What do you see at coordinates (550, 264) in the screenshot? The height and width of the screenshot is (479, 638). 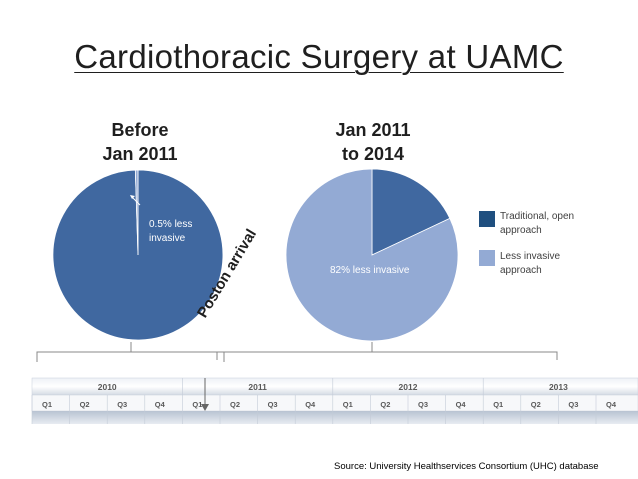 I see `legend-label-less-invasive: Less invasive approach` at bounding box center [550, 264].